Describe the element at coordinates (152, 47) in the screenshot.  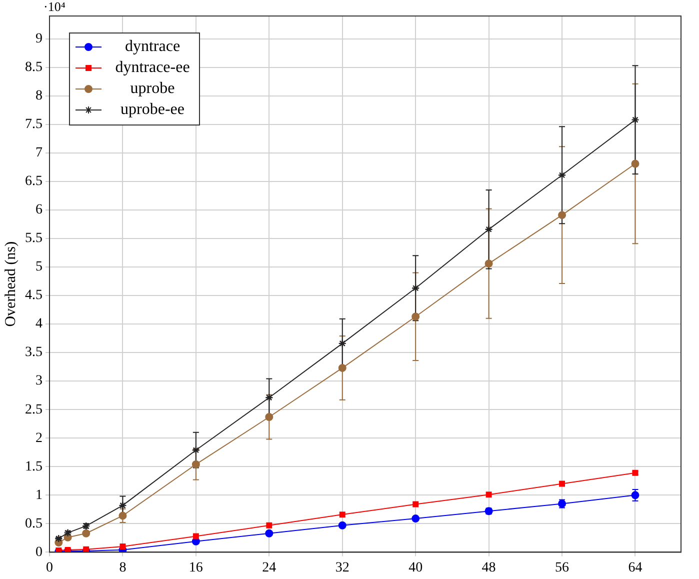
I see `legend-label: dyntrace` at that location.